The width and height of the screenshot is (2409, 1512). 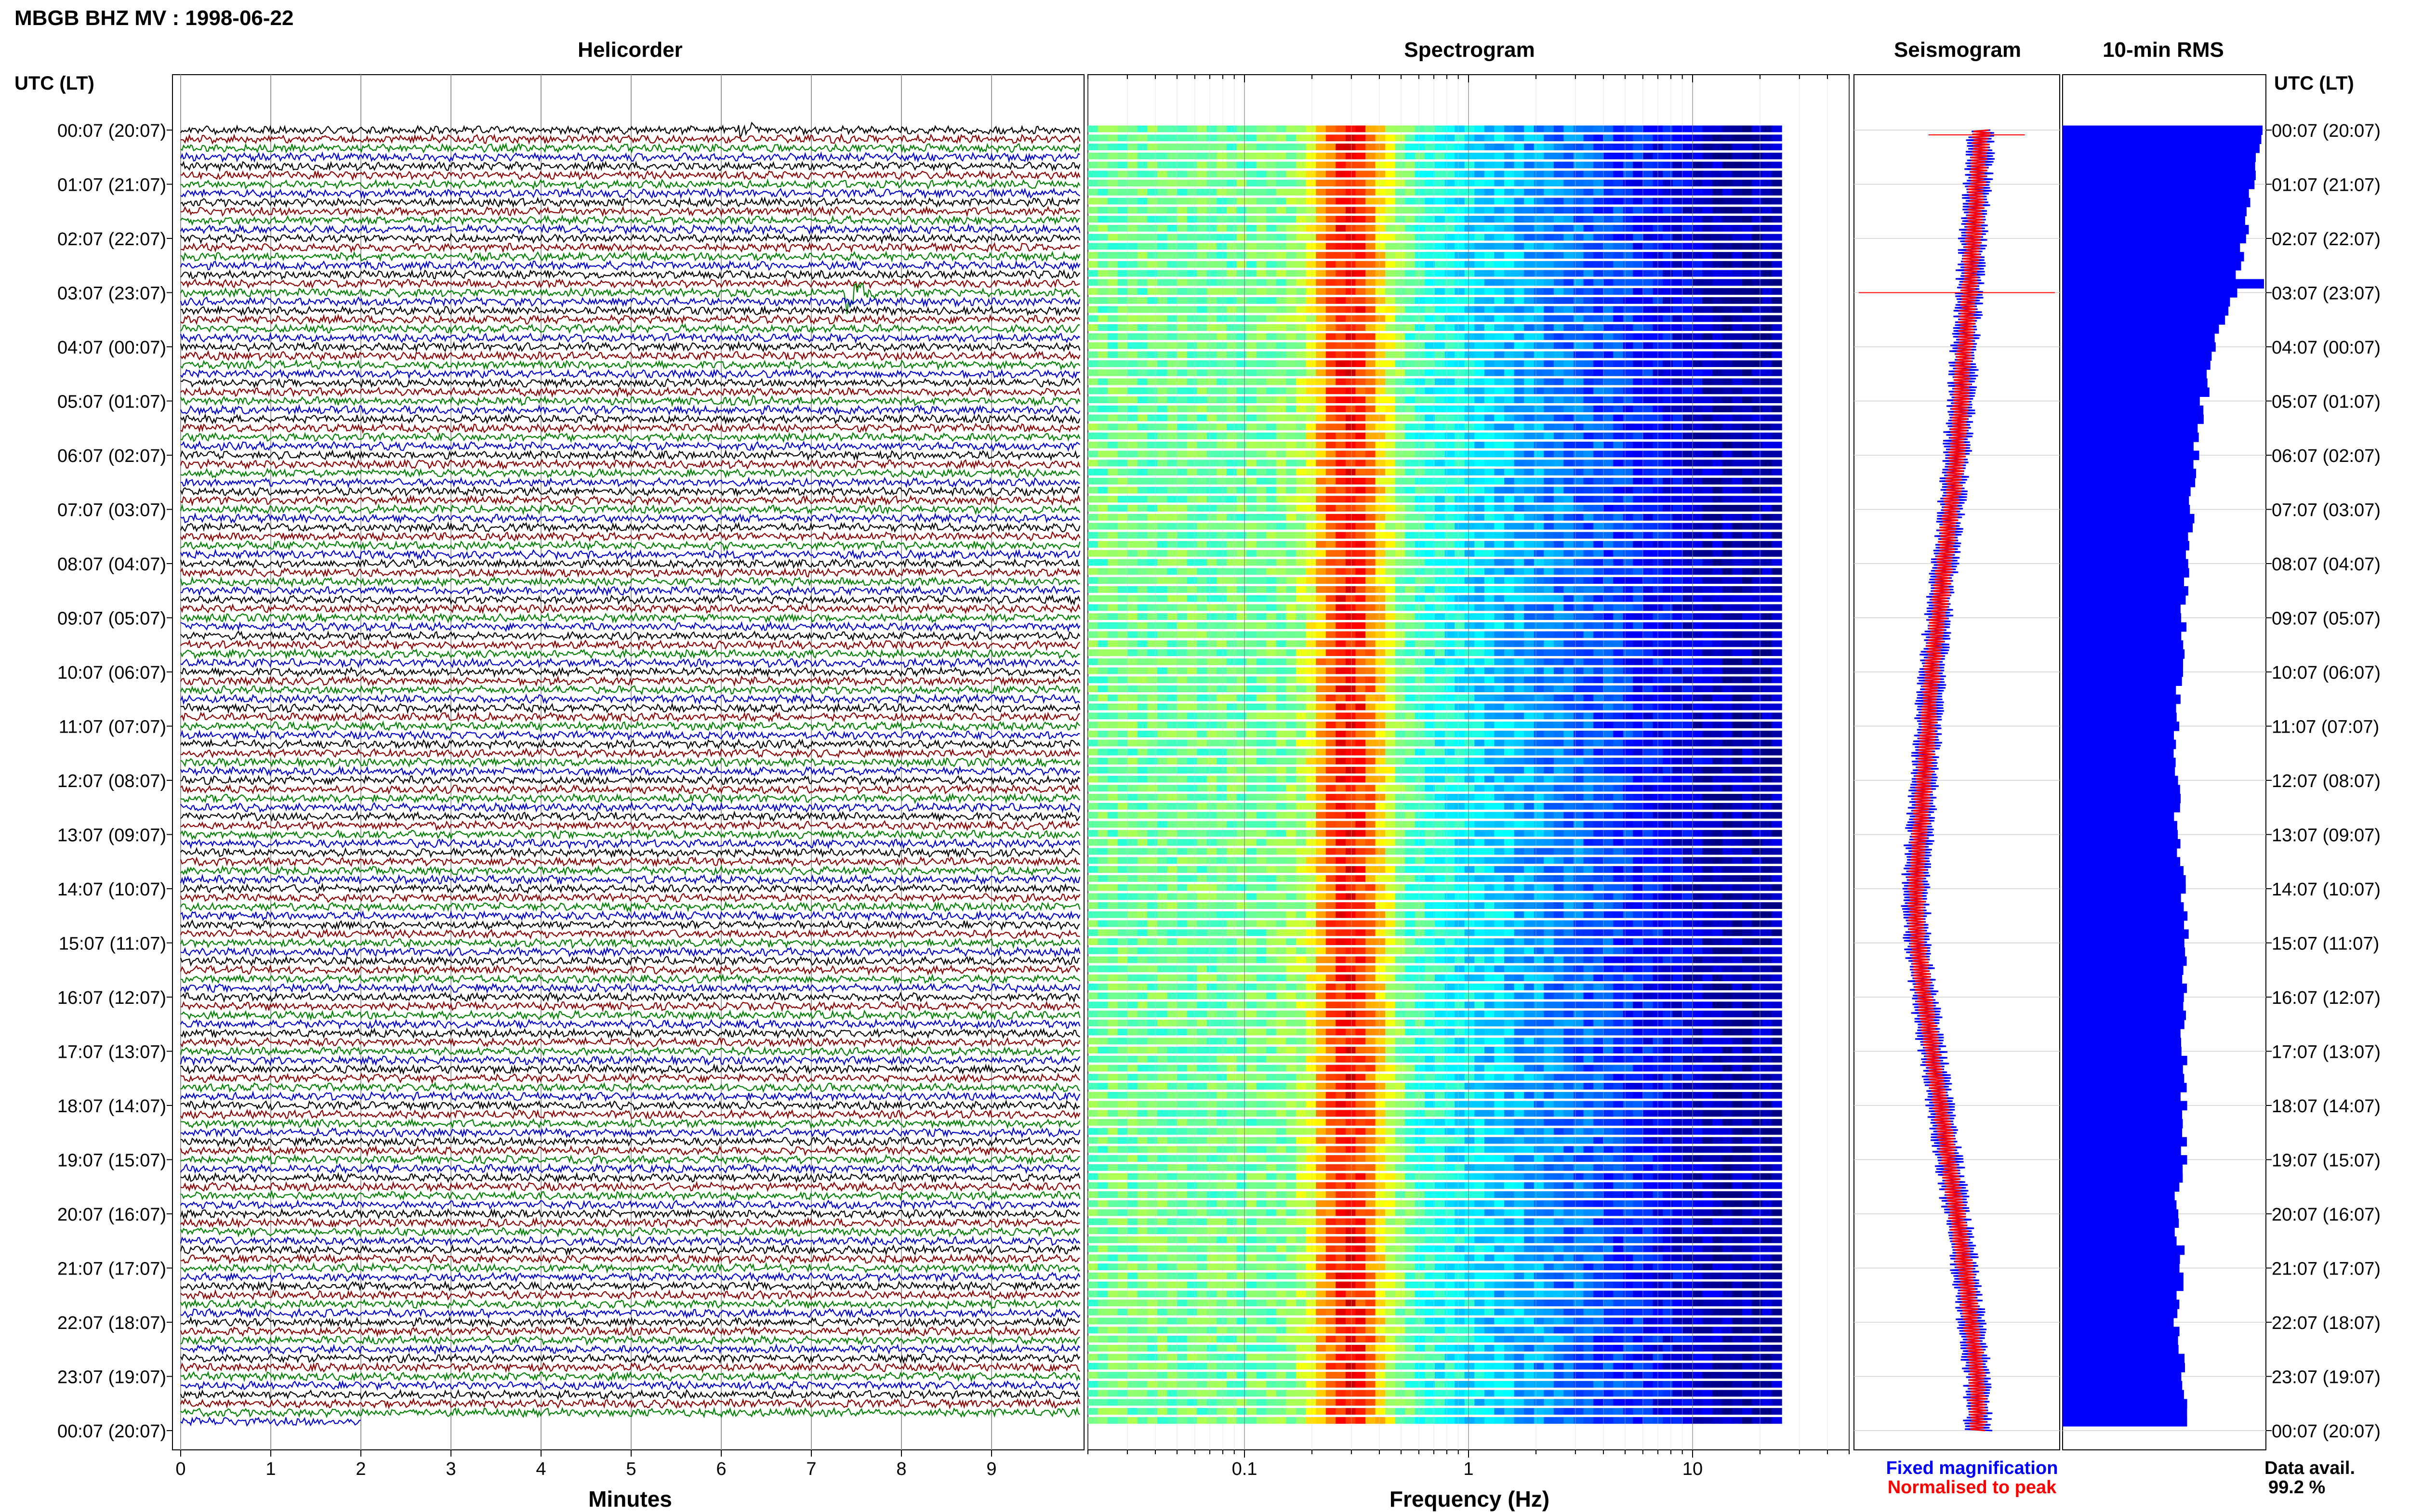 What do you see at coordinates (991, 1469) in the screenshot?
I see `helicorder-x-tick-label: 9` at bounding box center [991, 1469].